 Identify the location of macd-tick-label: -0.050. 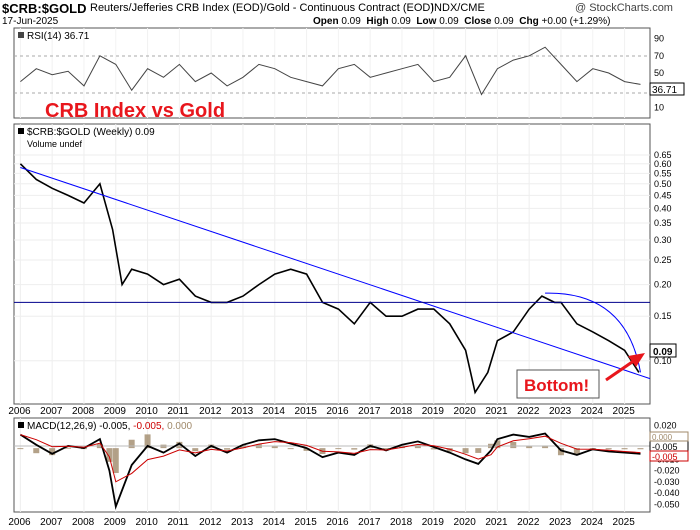
(667, 504).